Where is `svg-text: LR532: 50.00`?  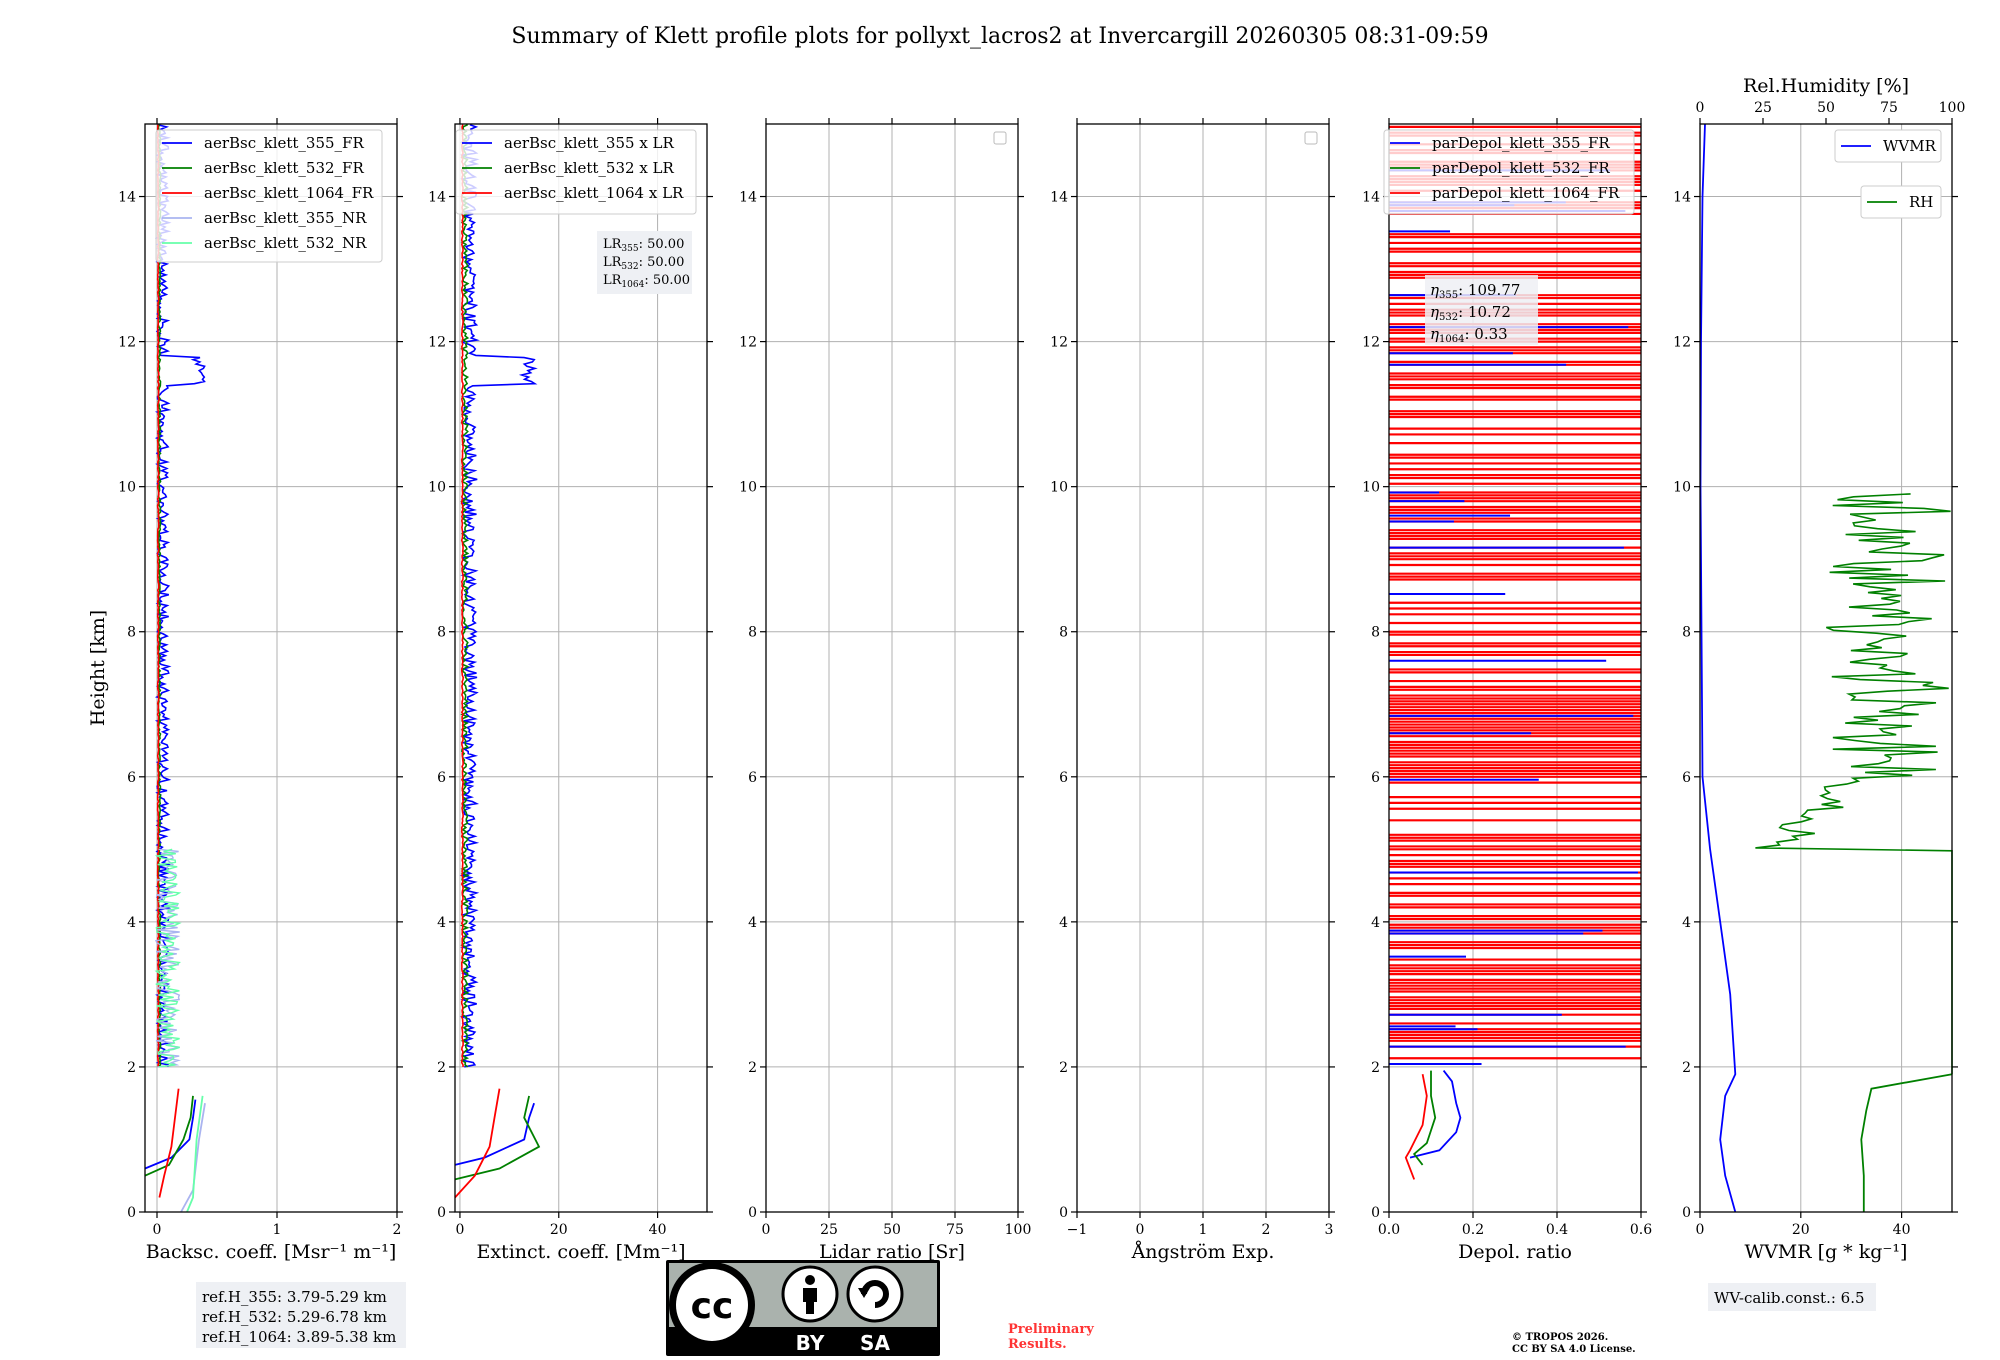 svg-text: LR532: 50.00 is located at coordinates (643, 263).